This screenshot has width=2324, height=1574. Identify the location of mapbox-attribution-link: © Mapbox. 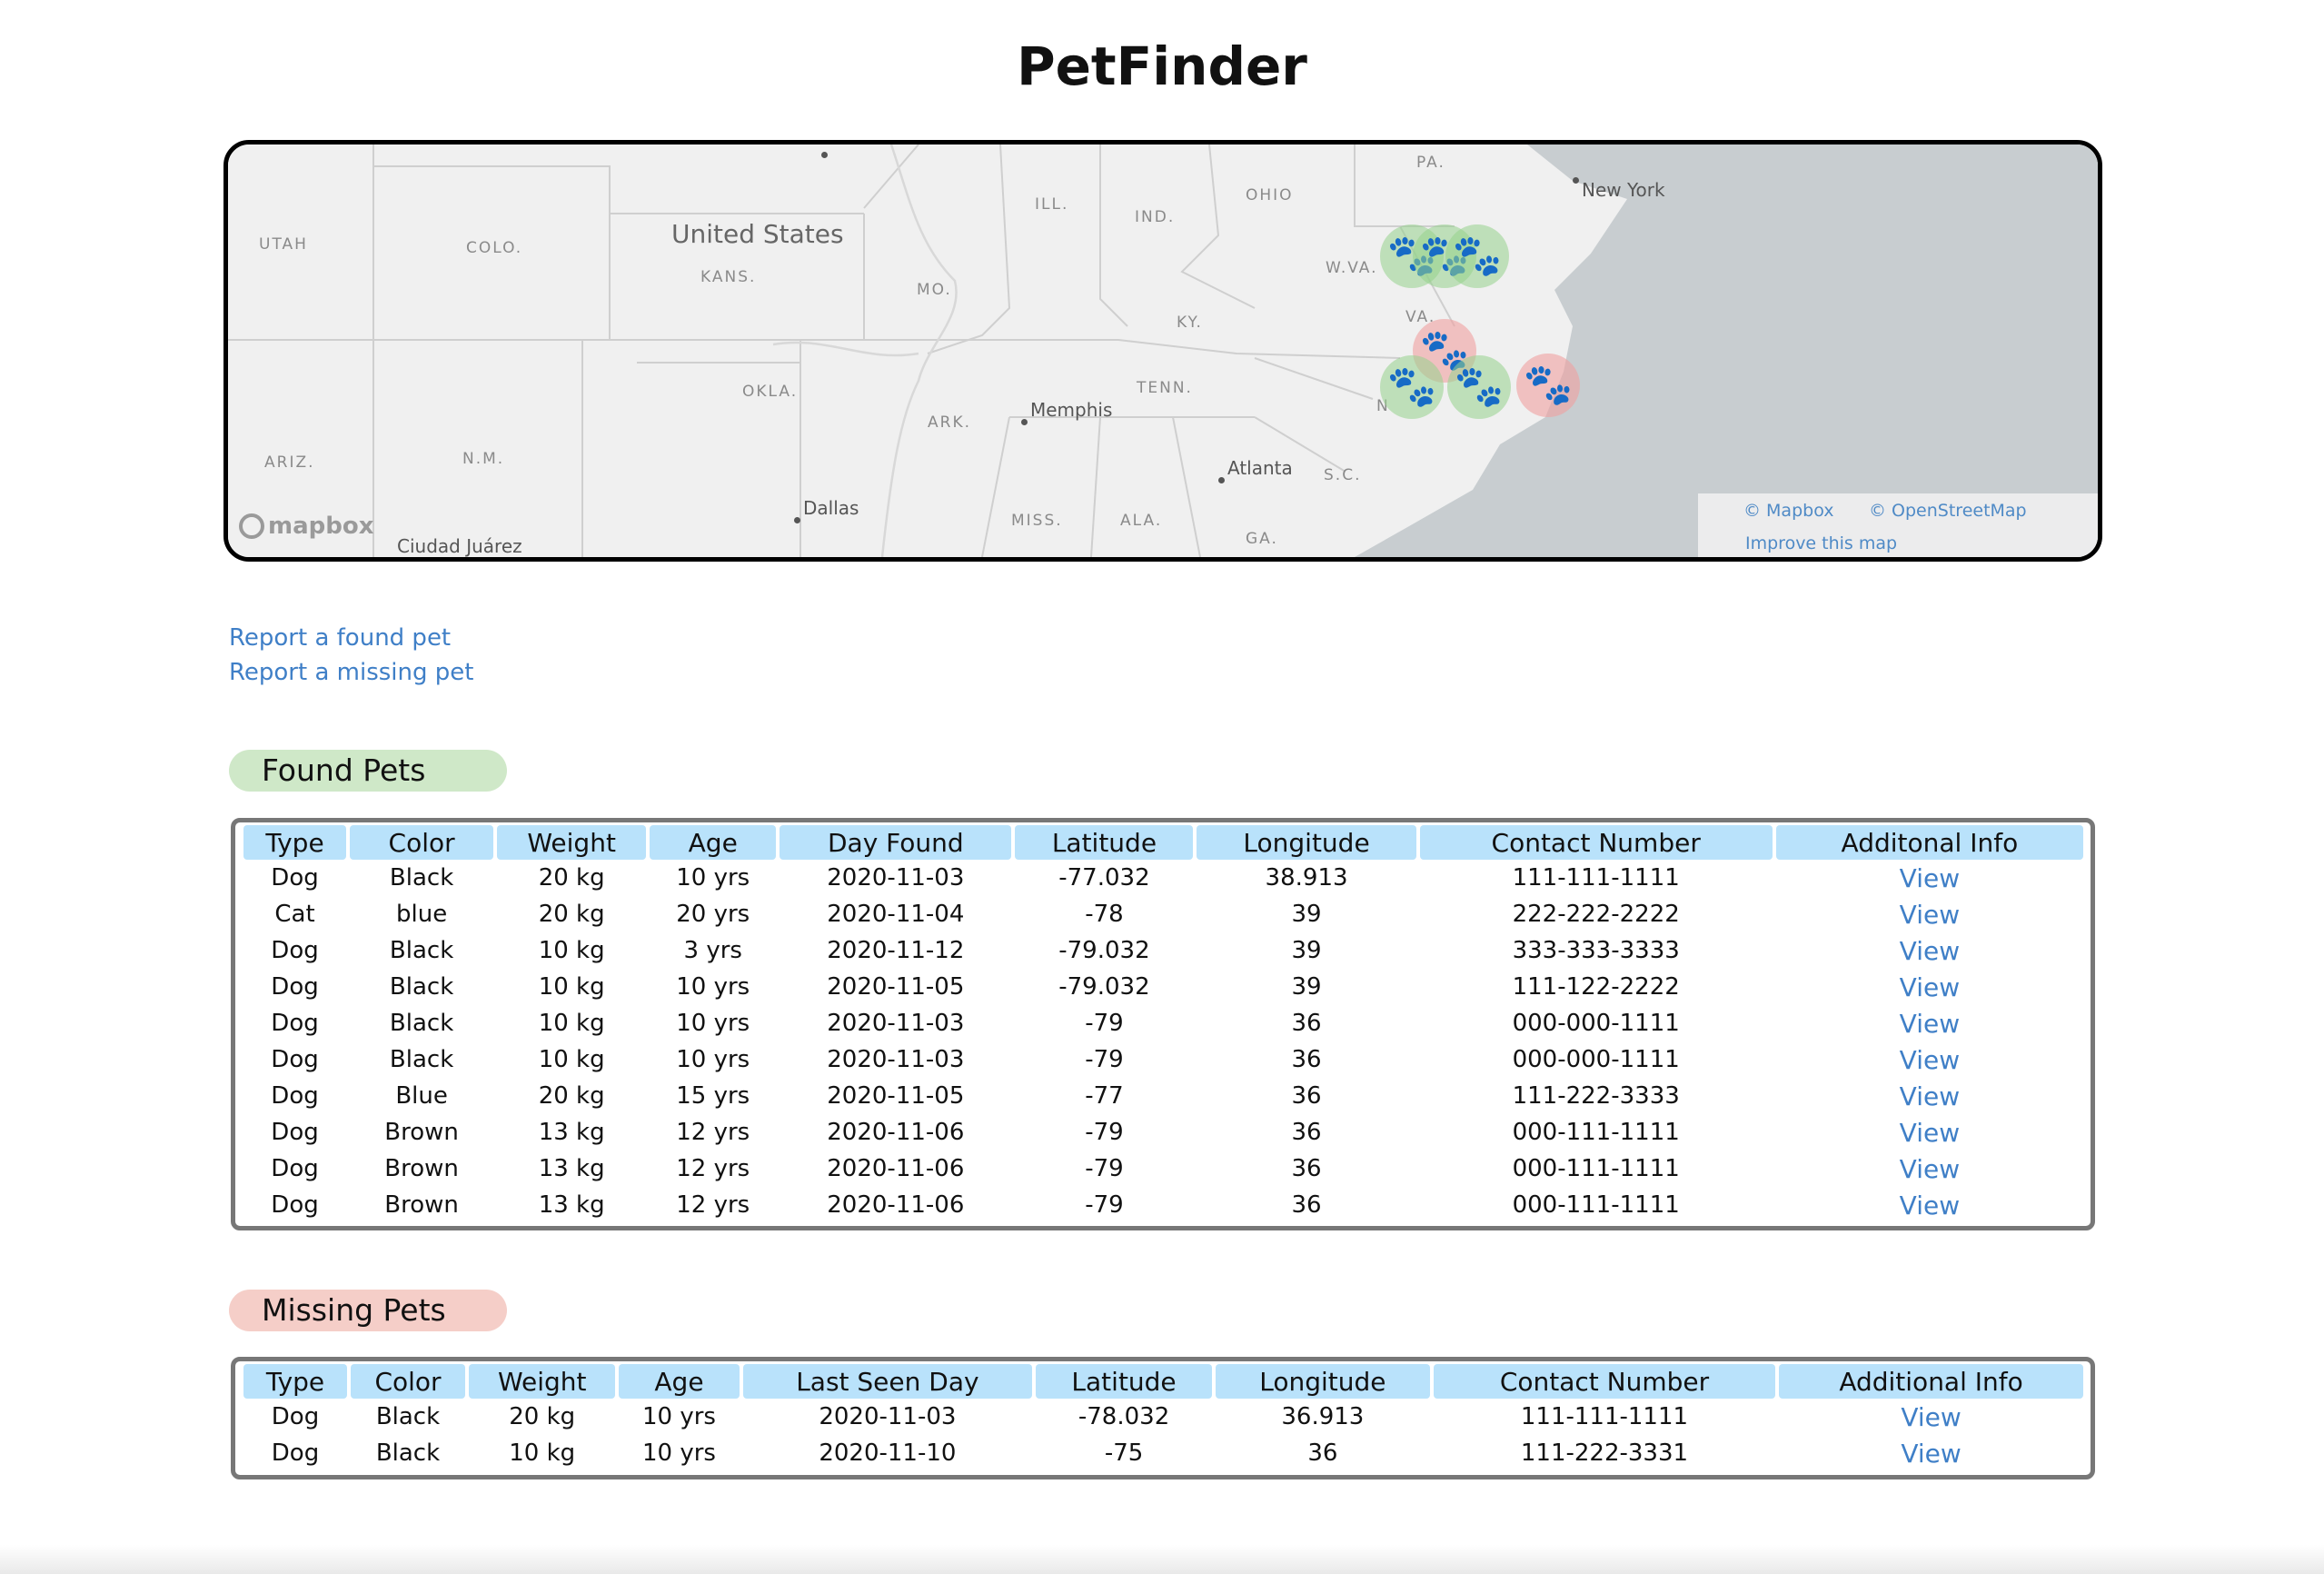
(1789, 511).